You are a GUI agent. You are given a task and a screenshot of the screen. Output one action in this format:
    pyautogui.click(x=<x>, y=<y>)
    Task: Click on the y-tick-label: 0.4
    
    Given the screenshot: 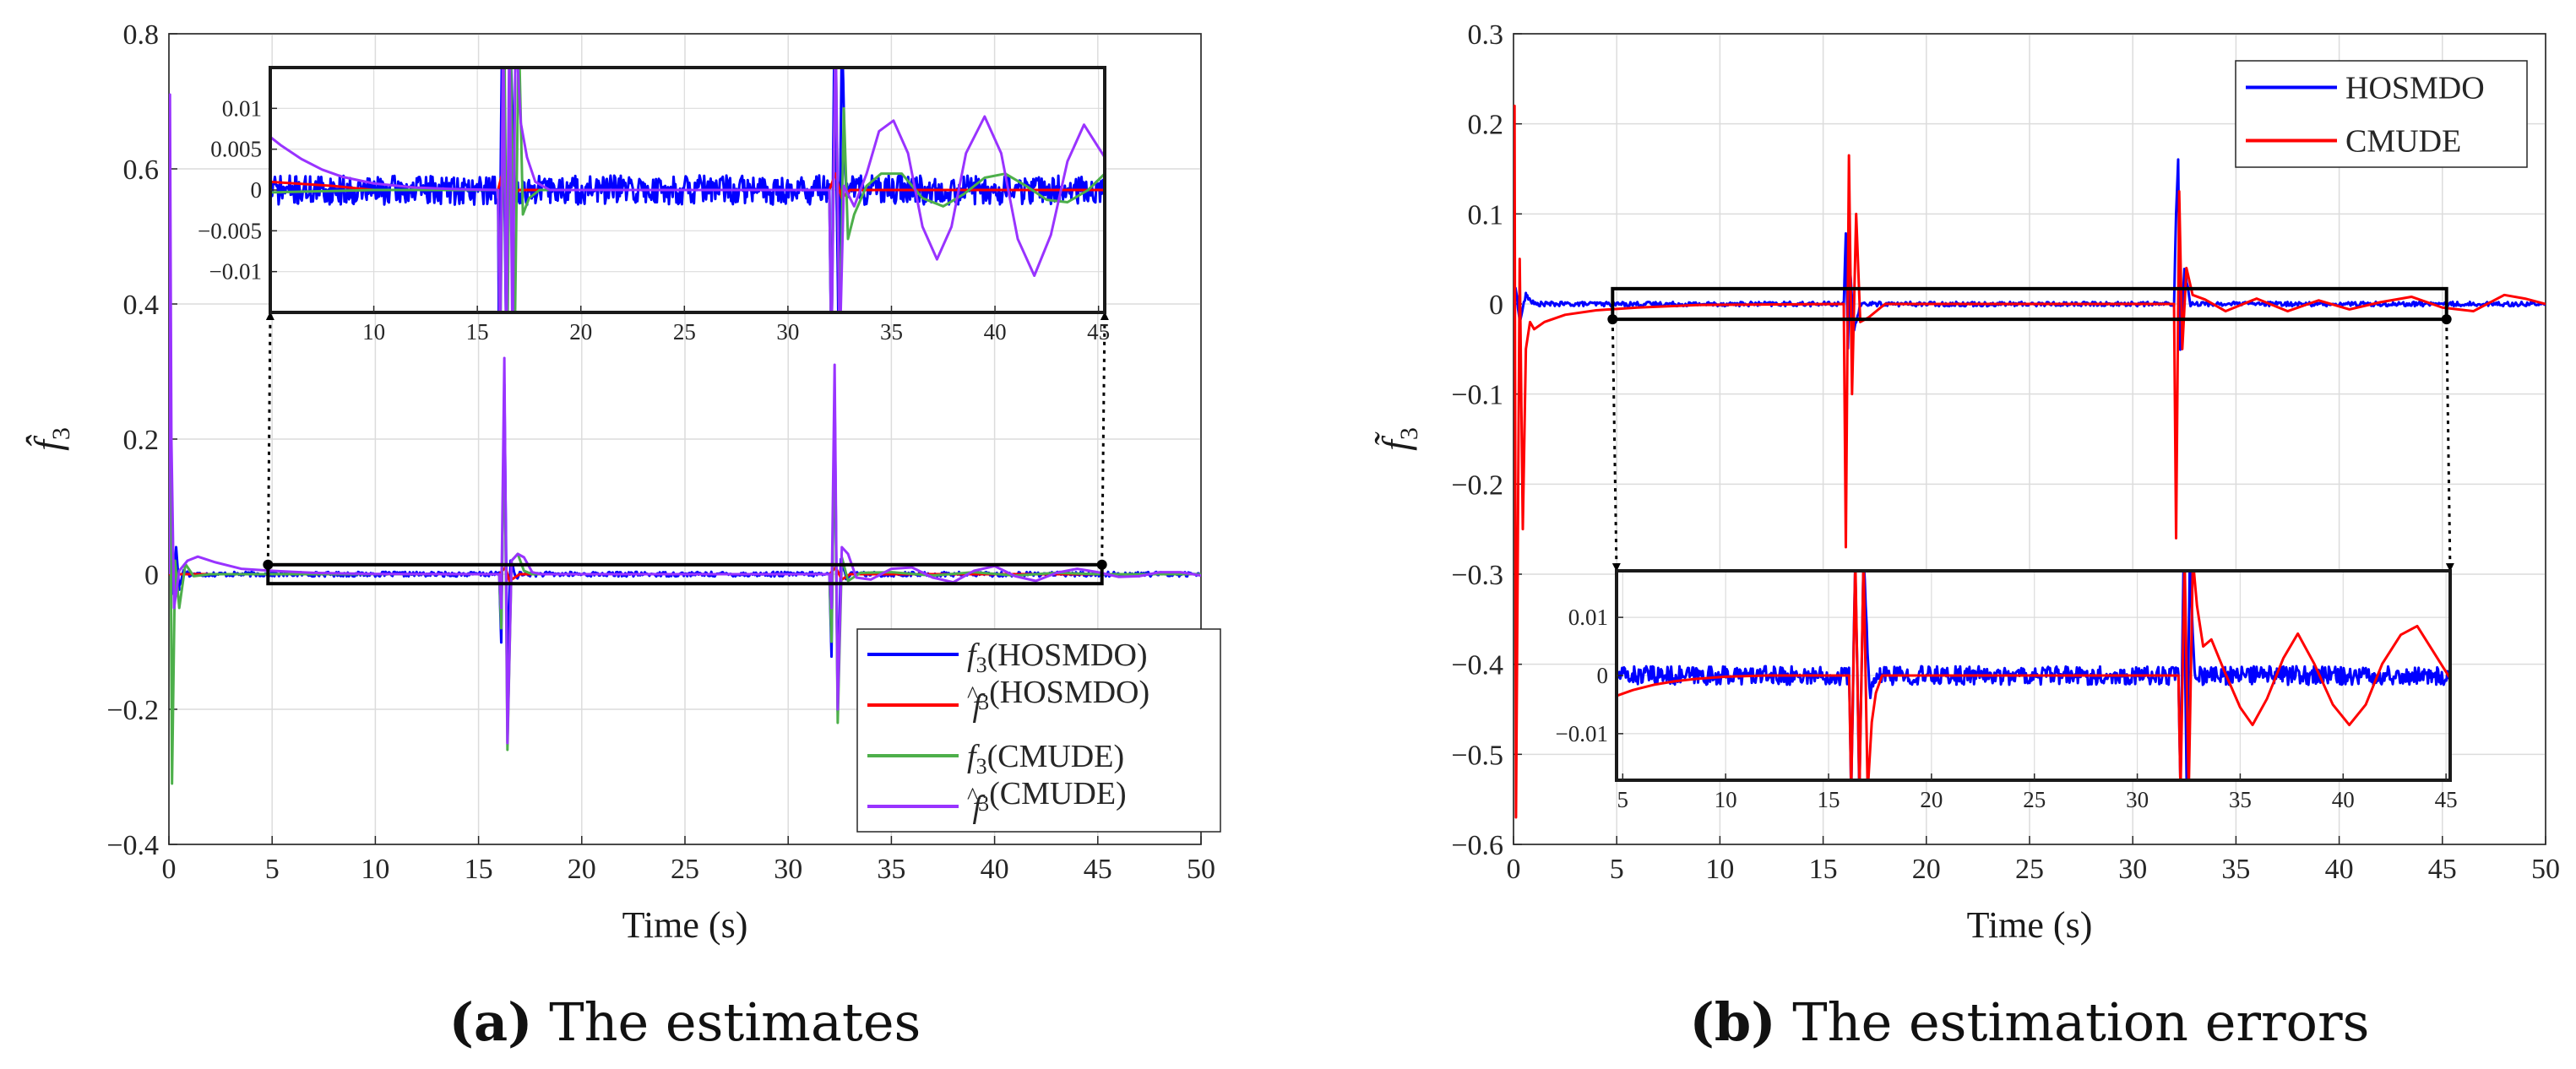 What is the action you would take?
    pyautogui.click(x=141, y=305)
    